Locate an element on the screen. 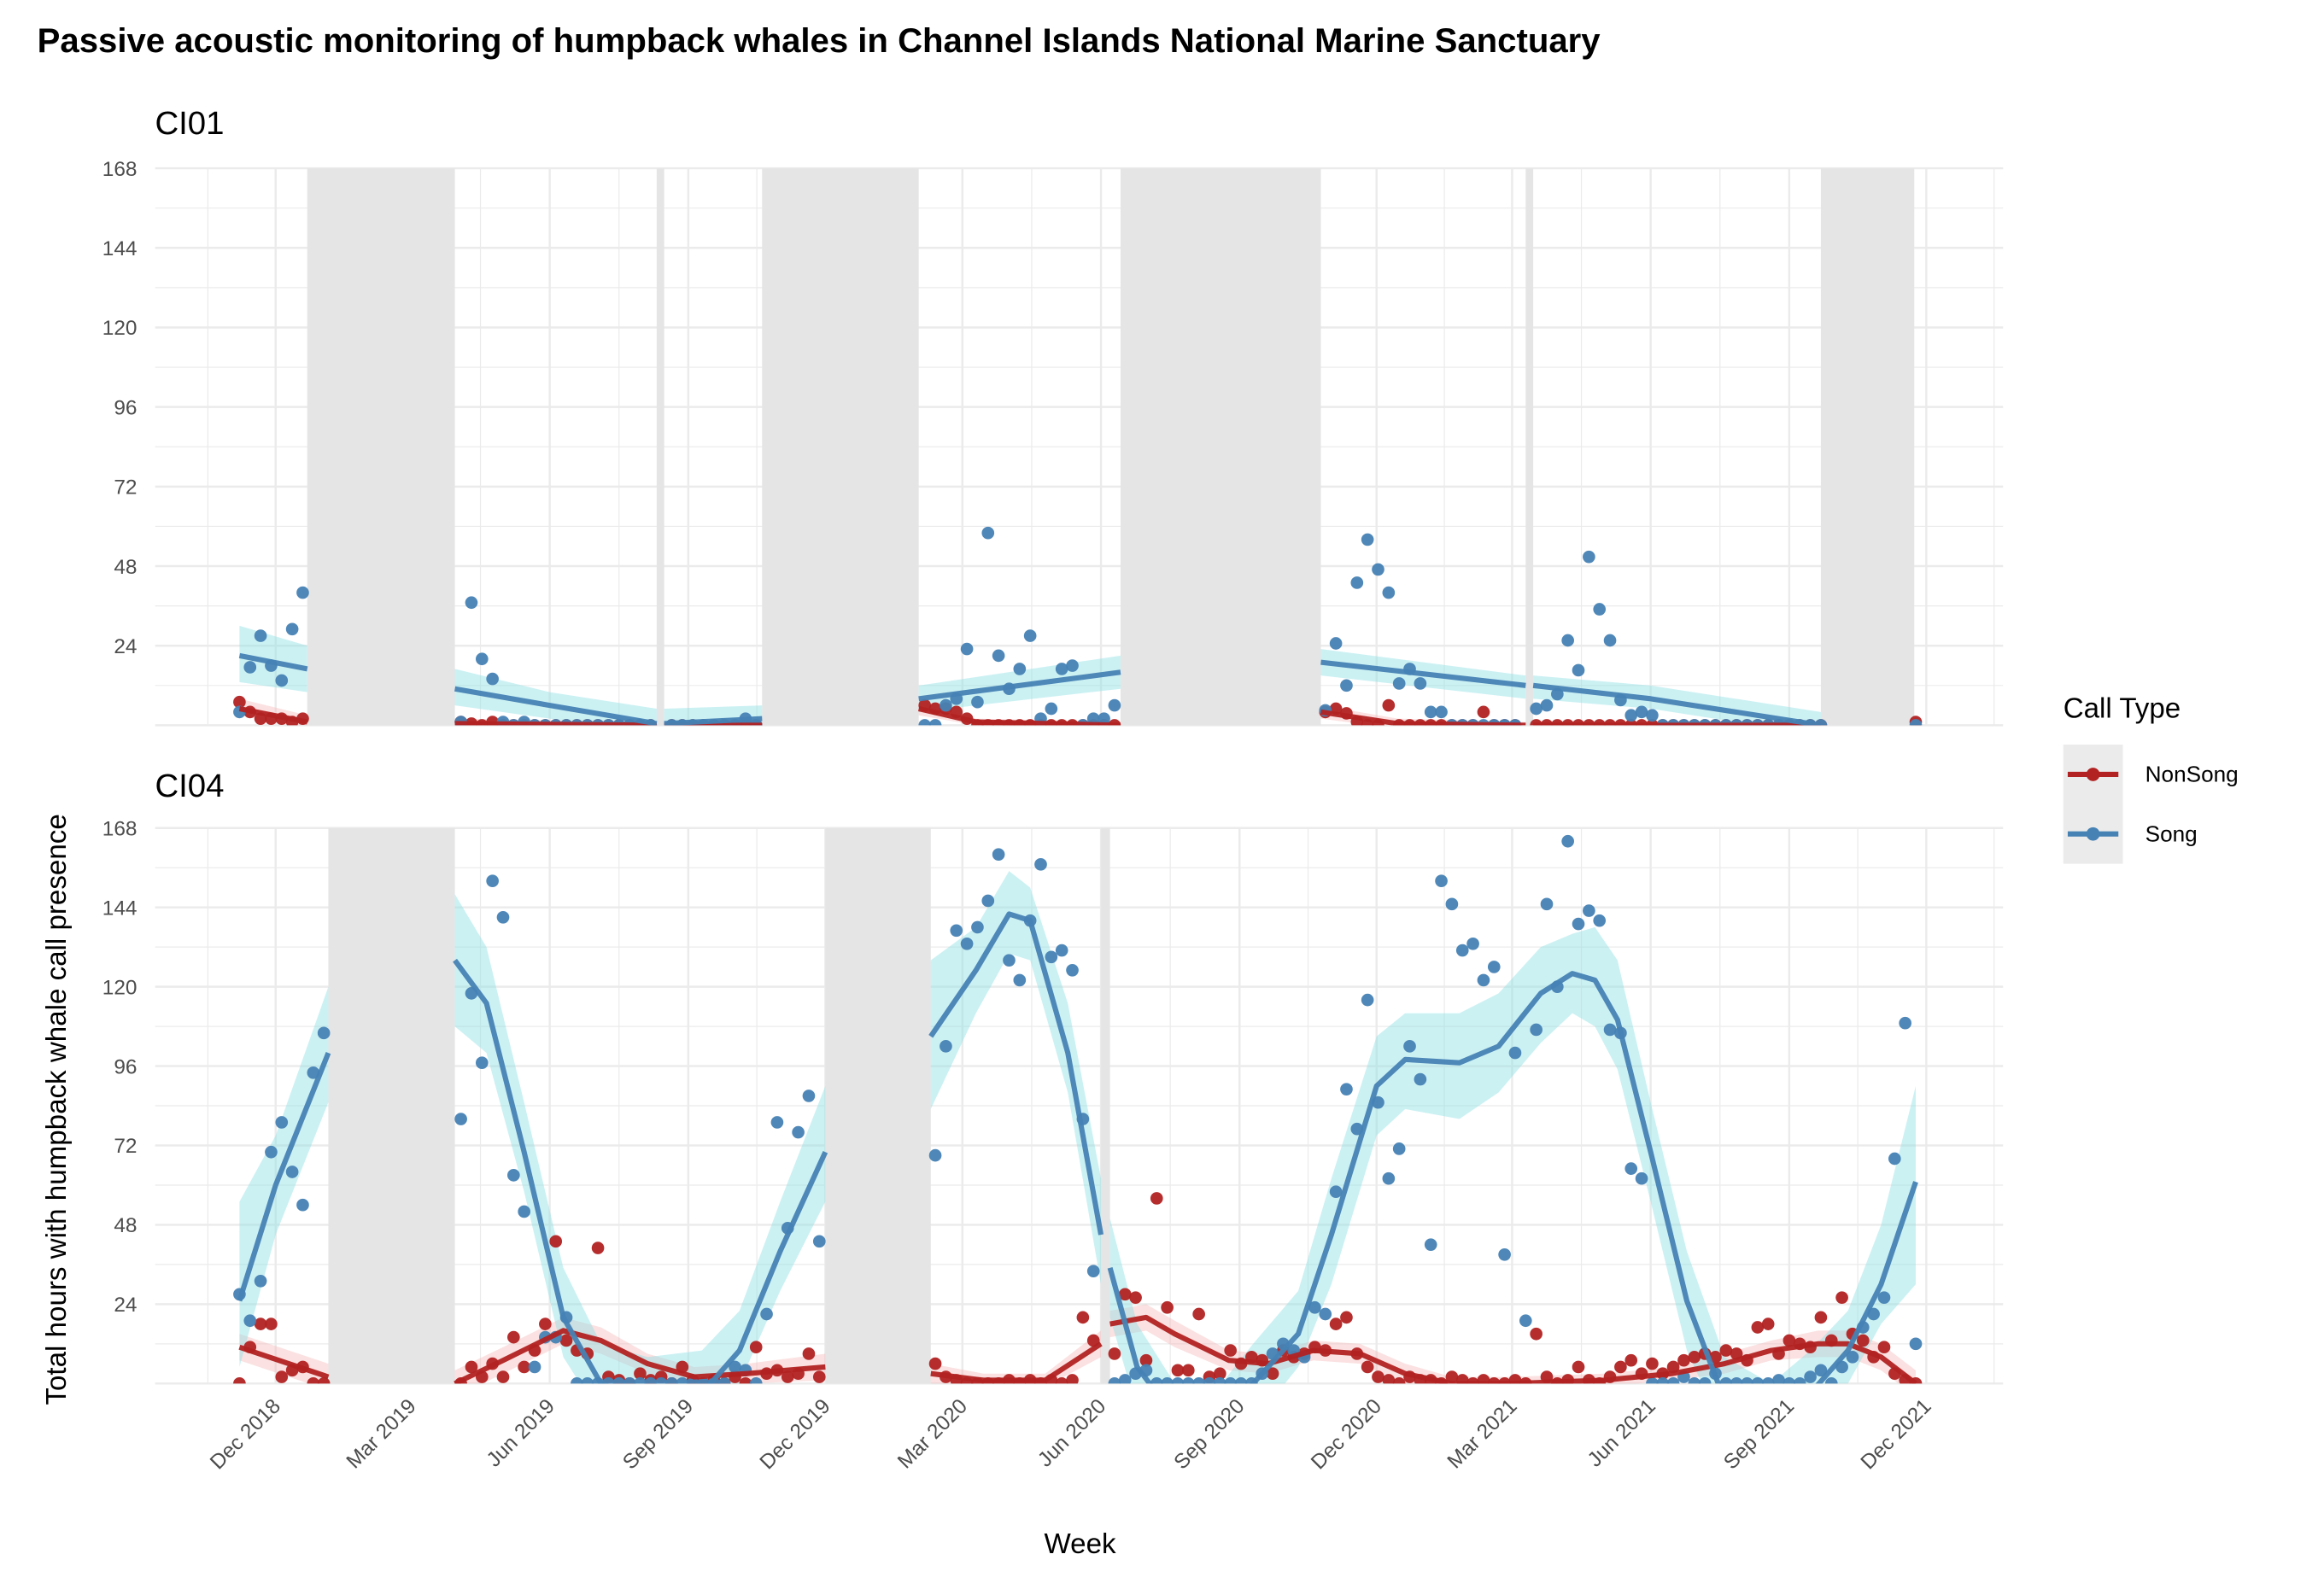  y-tick-label: 144 is located at coordinates (120, 248).